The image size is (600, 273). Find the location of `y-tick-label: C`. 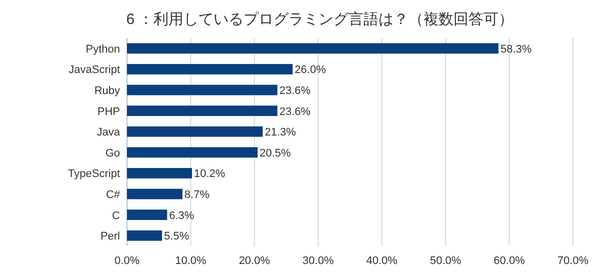

y-tick-label: C is located at coordinates (116, 216).